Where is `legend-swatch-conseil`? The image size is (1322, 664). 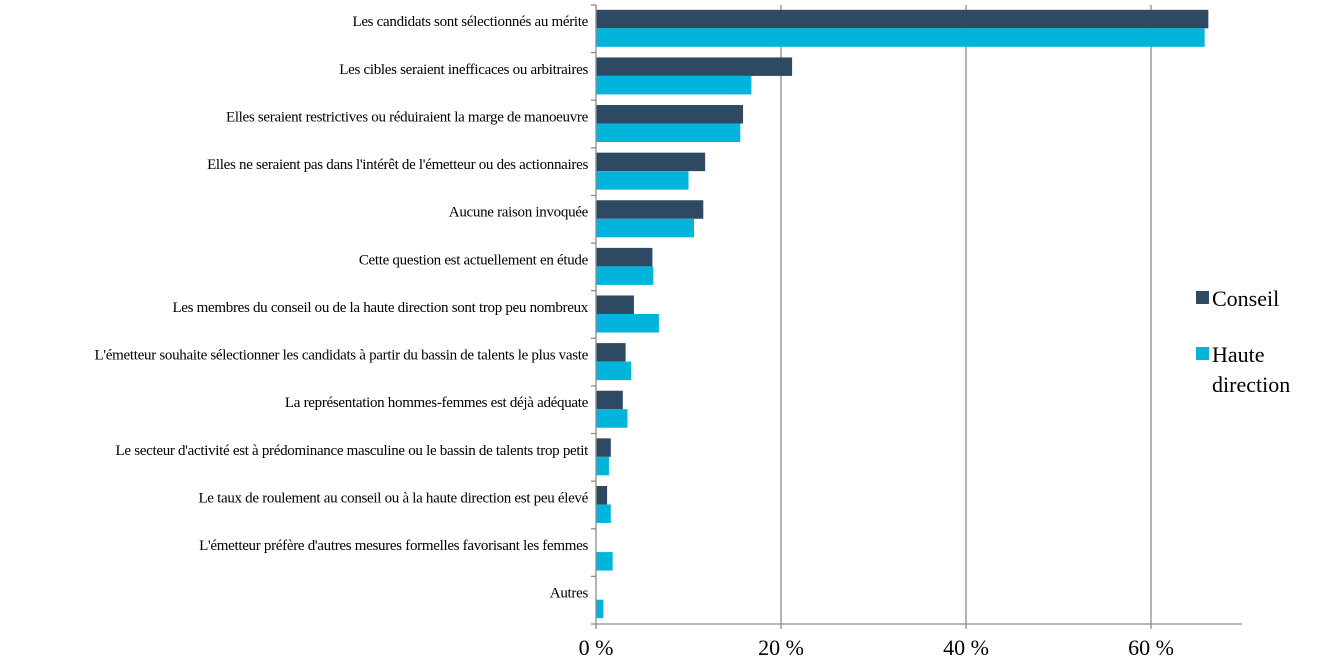 legend-swatch-conseil is located at coordinates (1202, 297).